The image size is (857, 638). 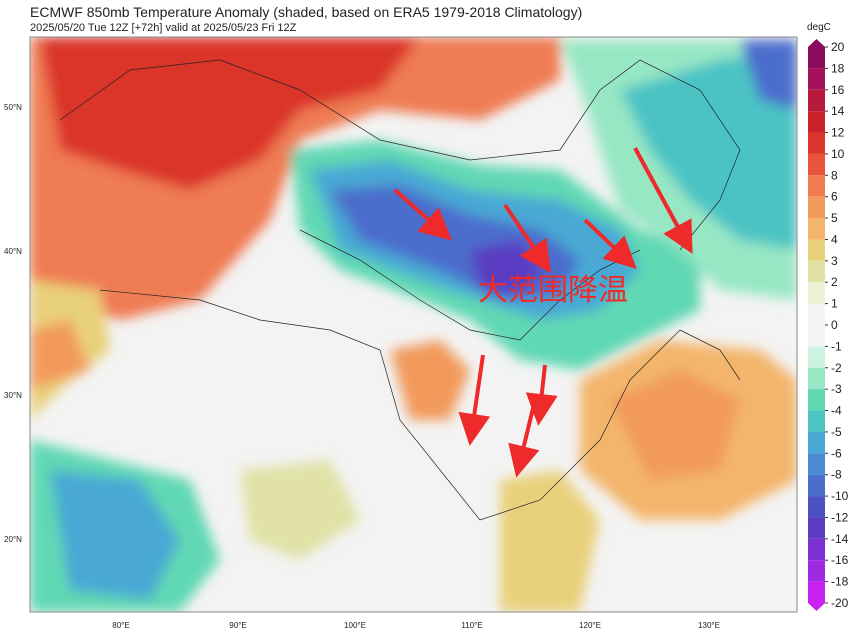 What do you see at coordinates (709, 625) in the screenshot?
I see `lon-label: 130°E` at bounding box center [709, 625].